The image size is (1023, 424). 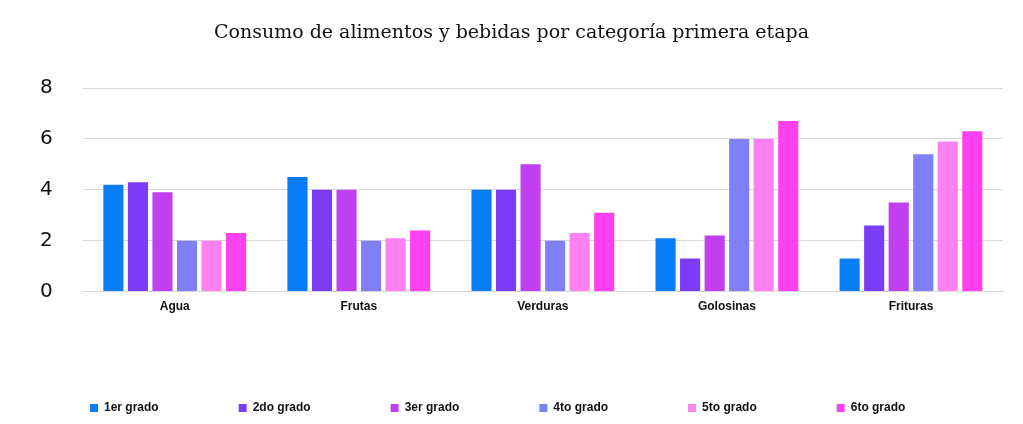 What do you see at coordinates (511, 31) in the screenshot?
I see `chart-title: Consumo de alimentos y bebidas por categoría primera etapa` at bounding box center [511, 31].